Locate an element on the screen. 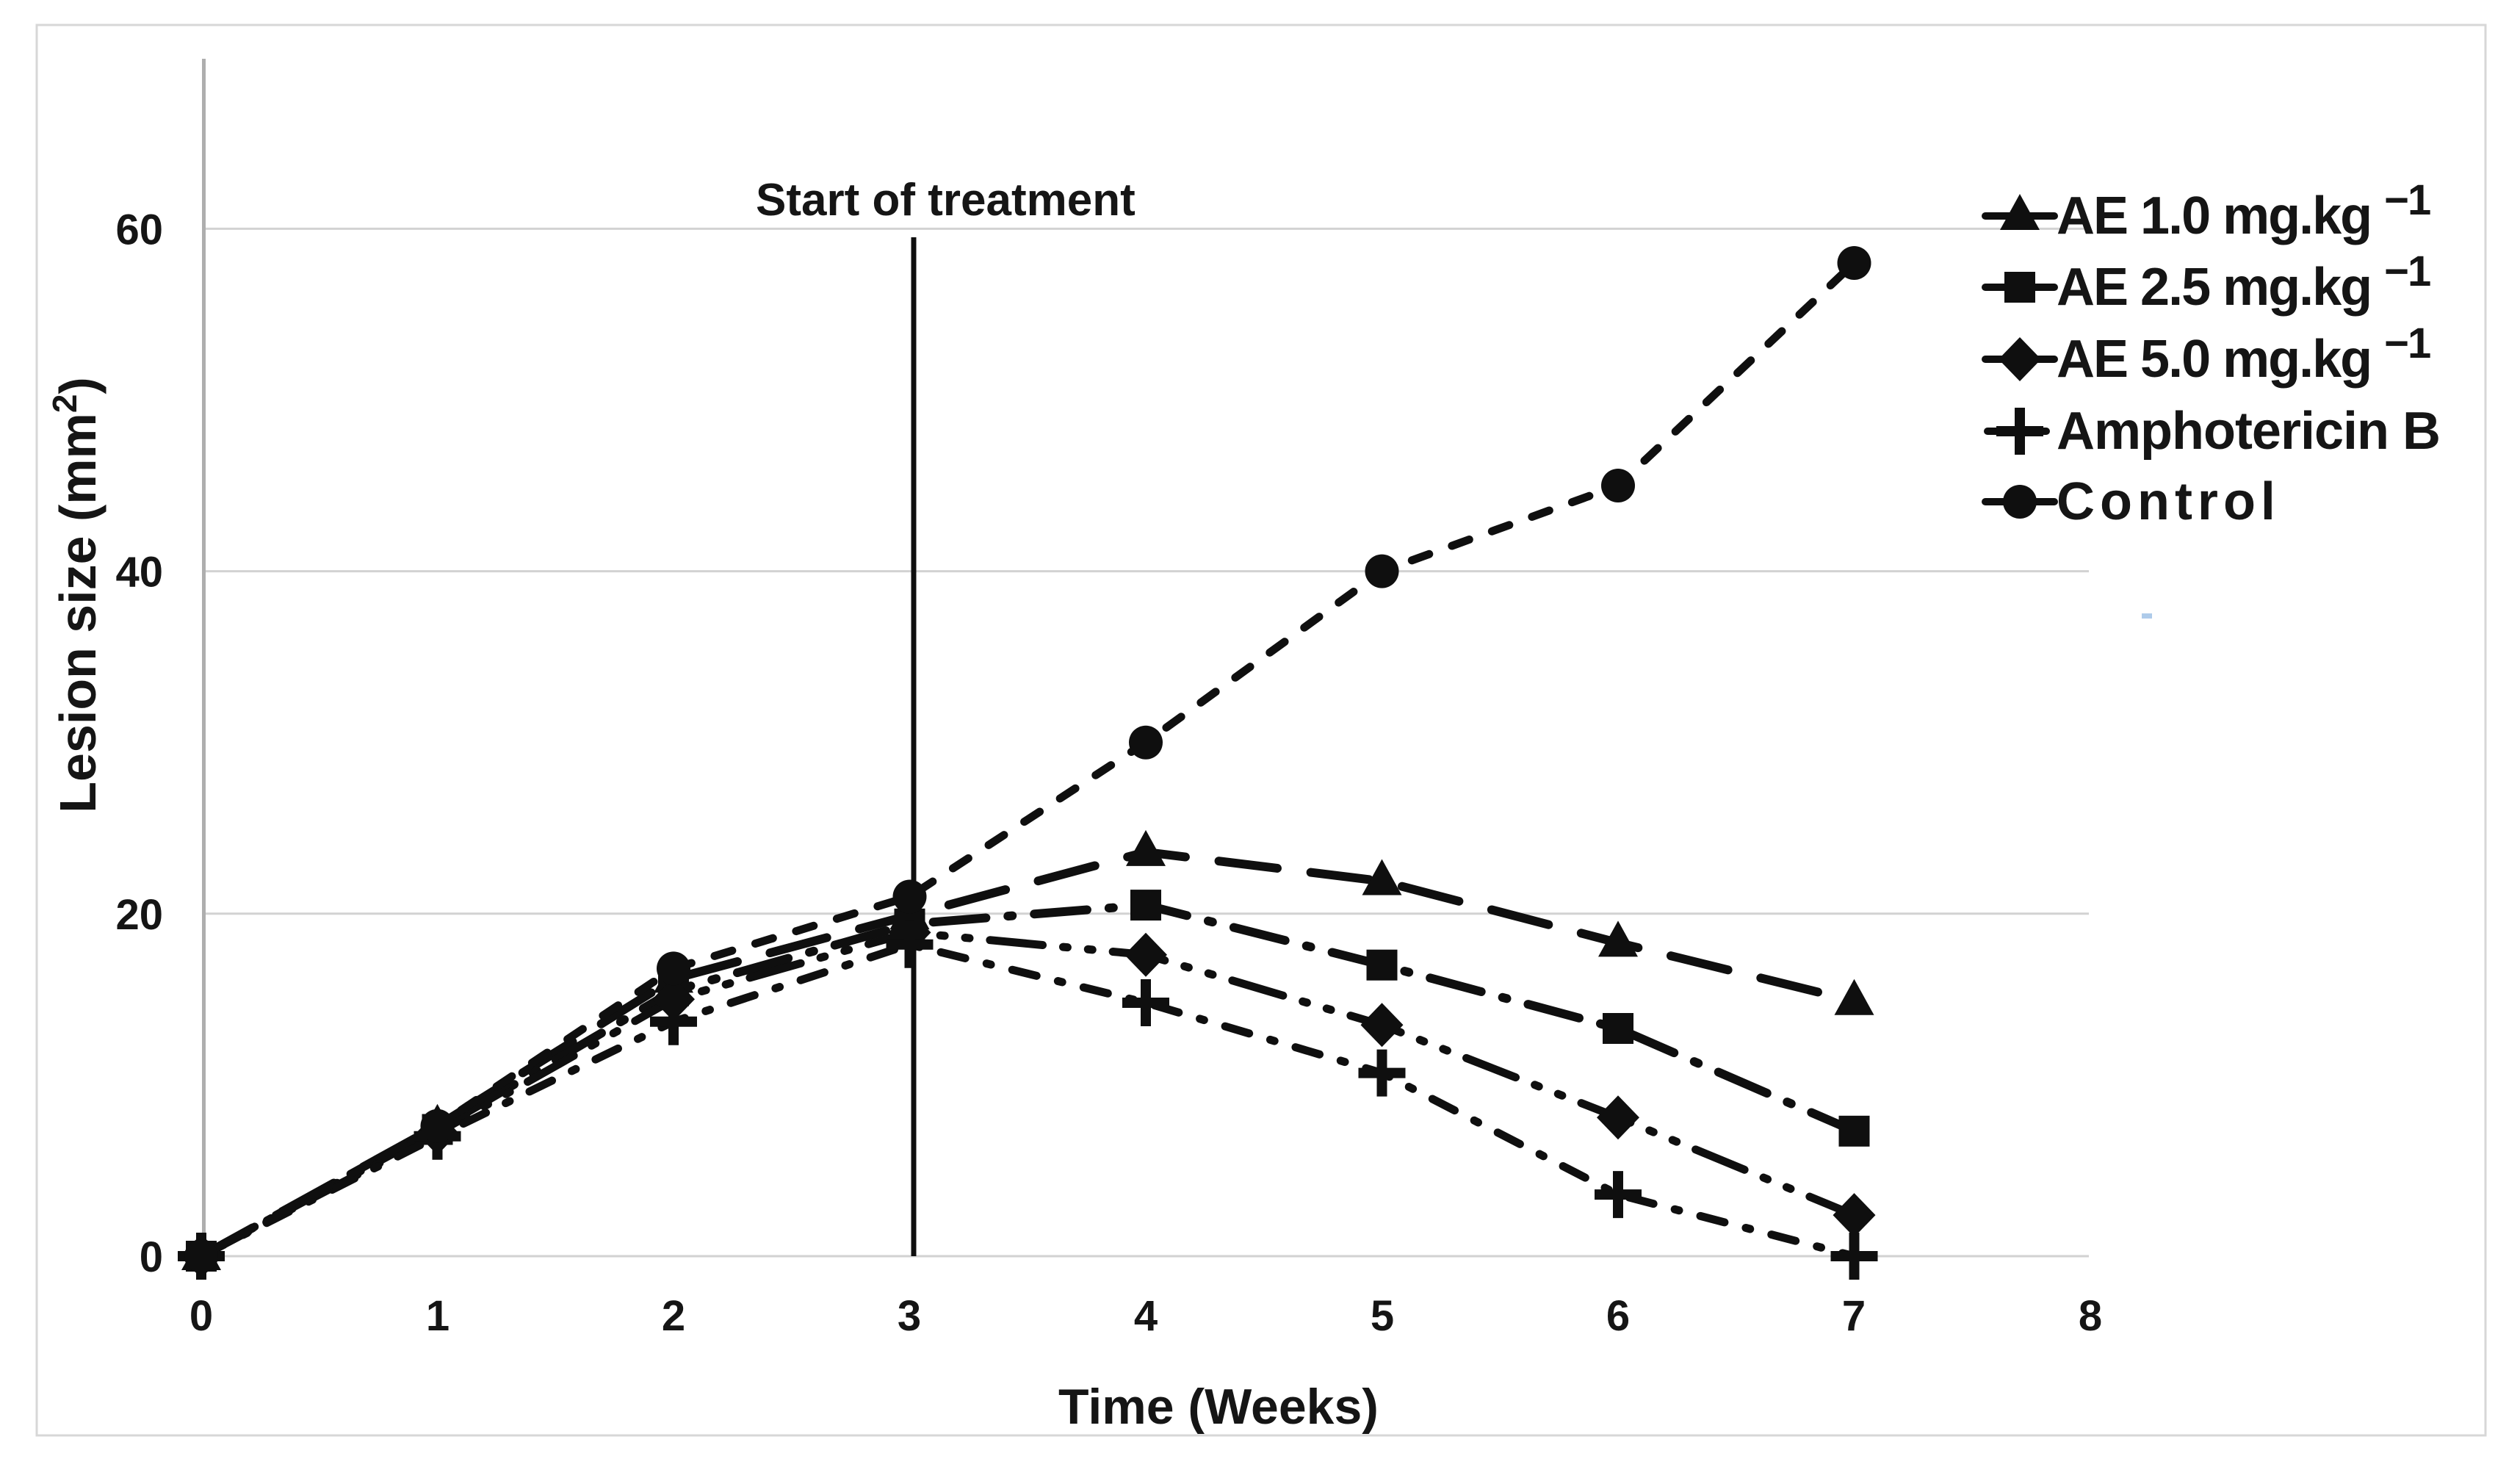 The height and width of the screenshot is (1467, 2520). svg-text: 40 is located at coordinates (139, 572).